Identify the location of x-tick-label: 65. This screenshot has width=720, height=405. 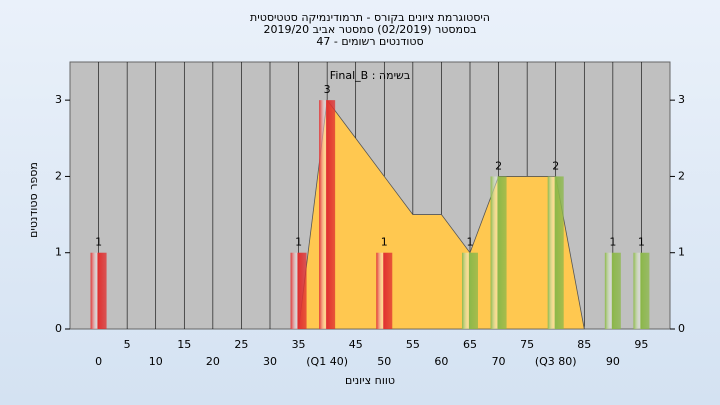
(470, 344).